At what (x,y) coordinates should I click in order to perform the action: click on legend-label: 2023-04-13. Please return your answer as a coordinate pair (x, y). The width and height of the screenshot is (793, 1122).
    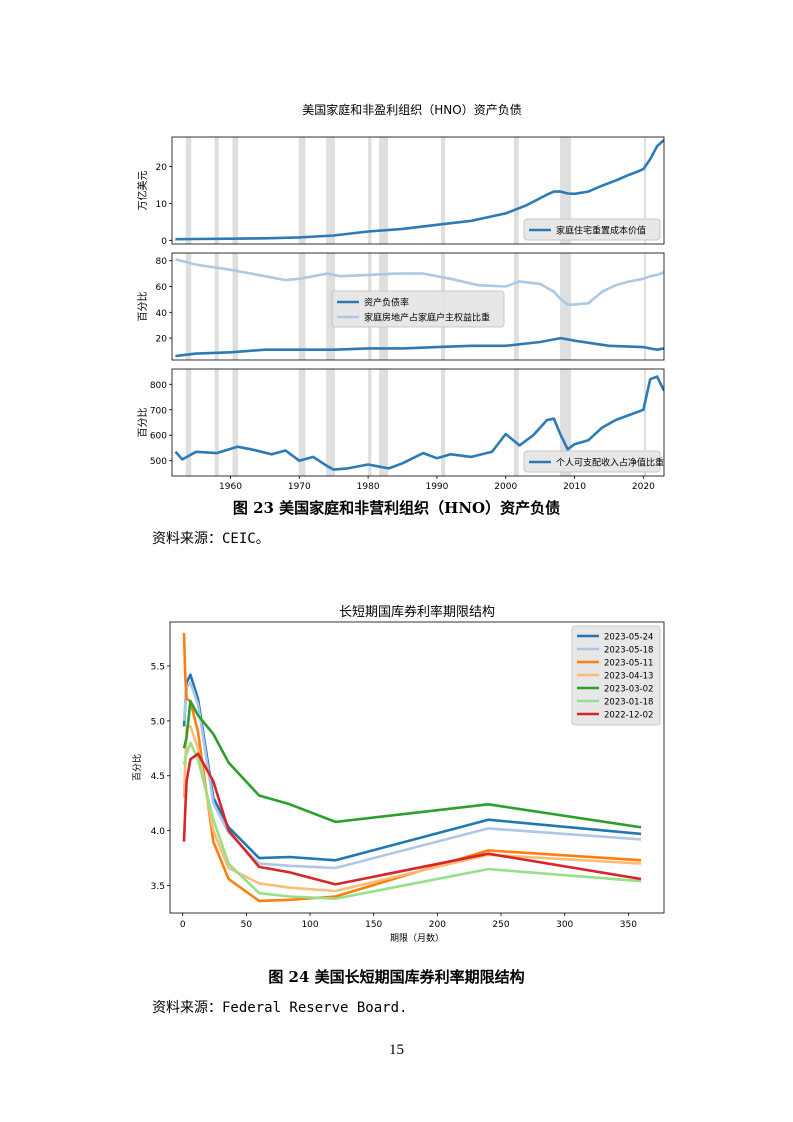
    Looking at the image, I should click on (628, 677).